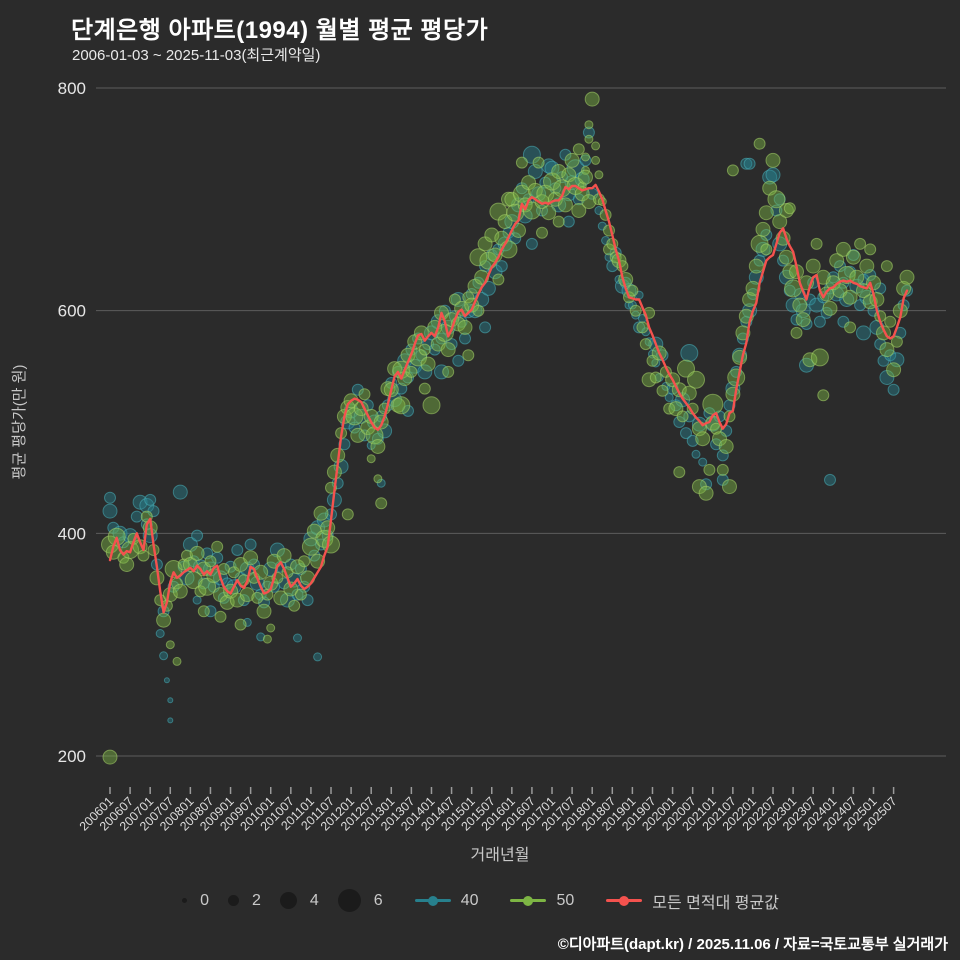 The image size is (960, 960). Describe the element at coordinates (565, 900) in the screenshot. I see `legend-series-label: 50` at that location.